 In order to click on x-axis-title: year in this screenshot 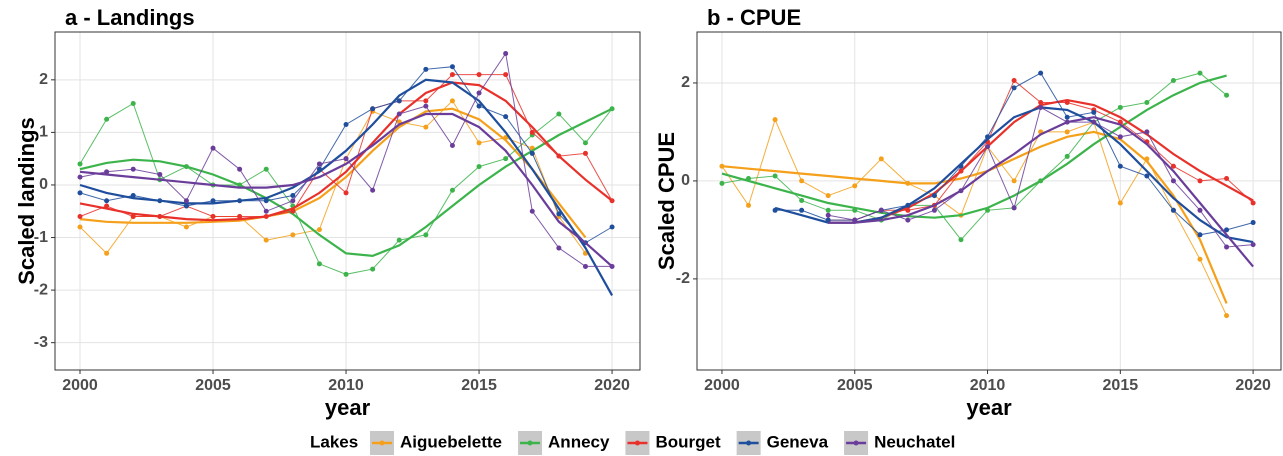, I will do `click(348, 407)`.